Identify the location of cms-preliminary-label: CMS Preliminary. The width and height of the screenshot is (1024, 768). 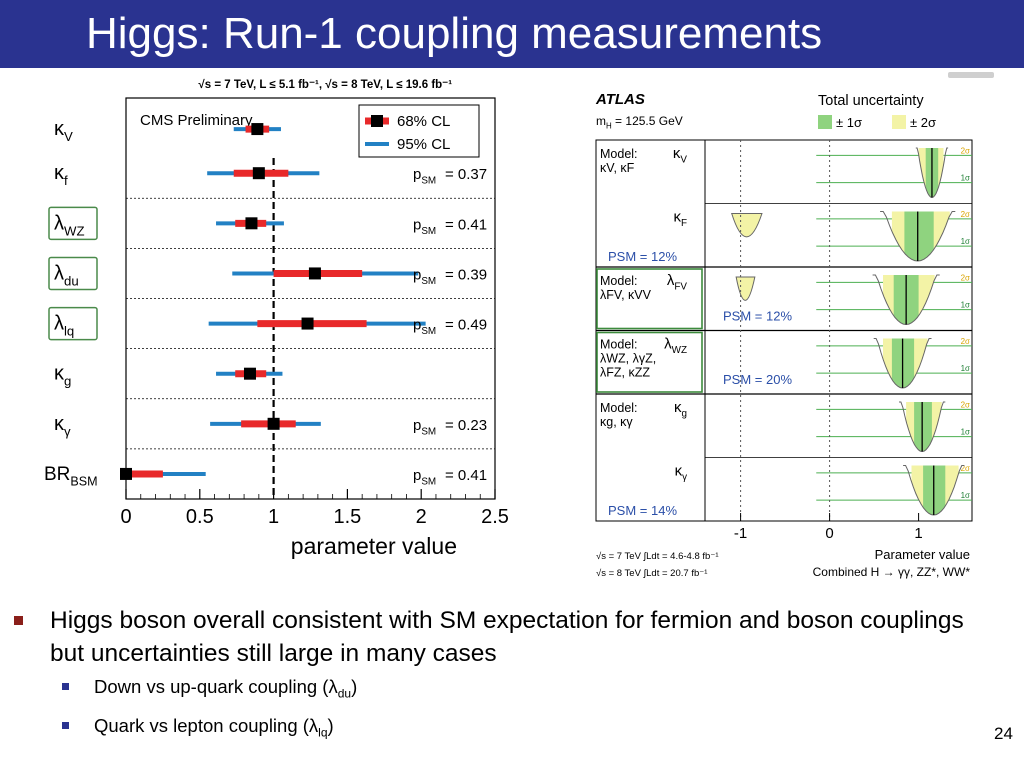
(196, 120).